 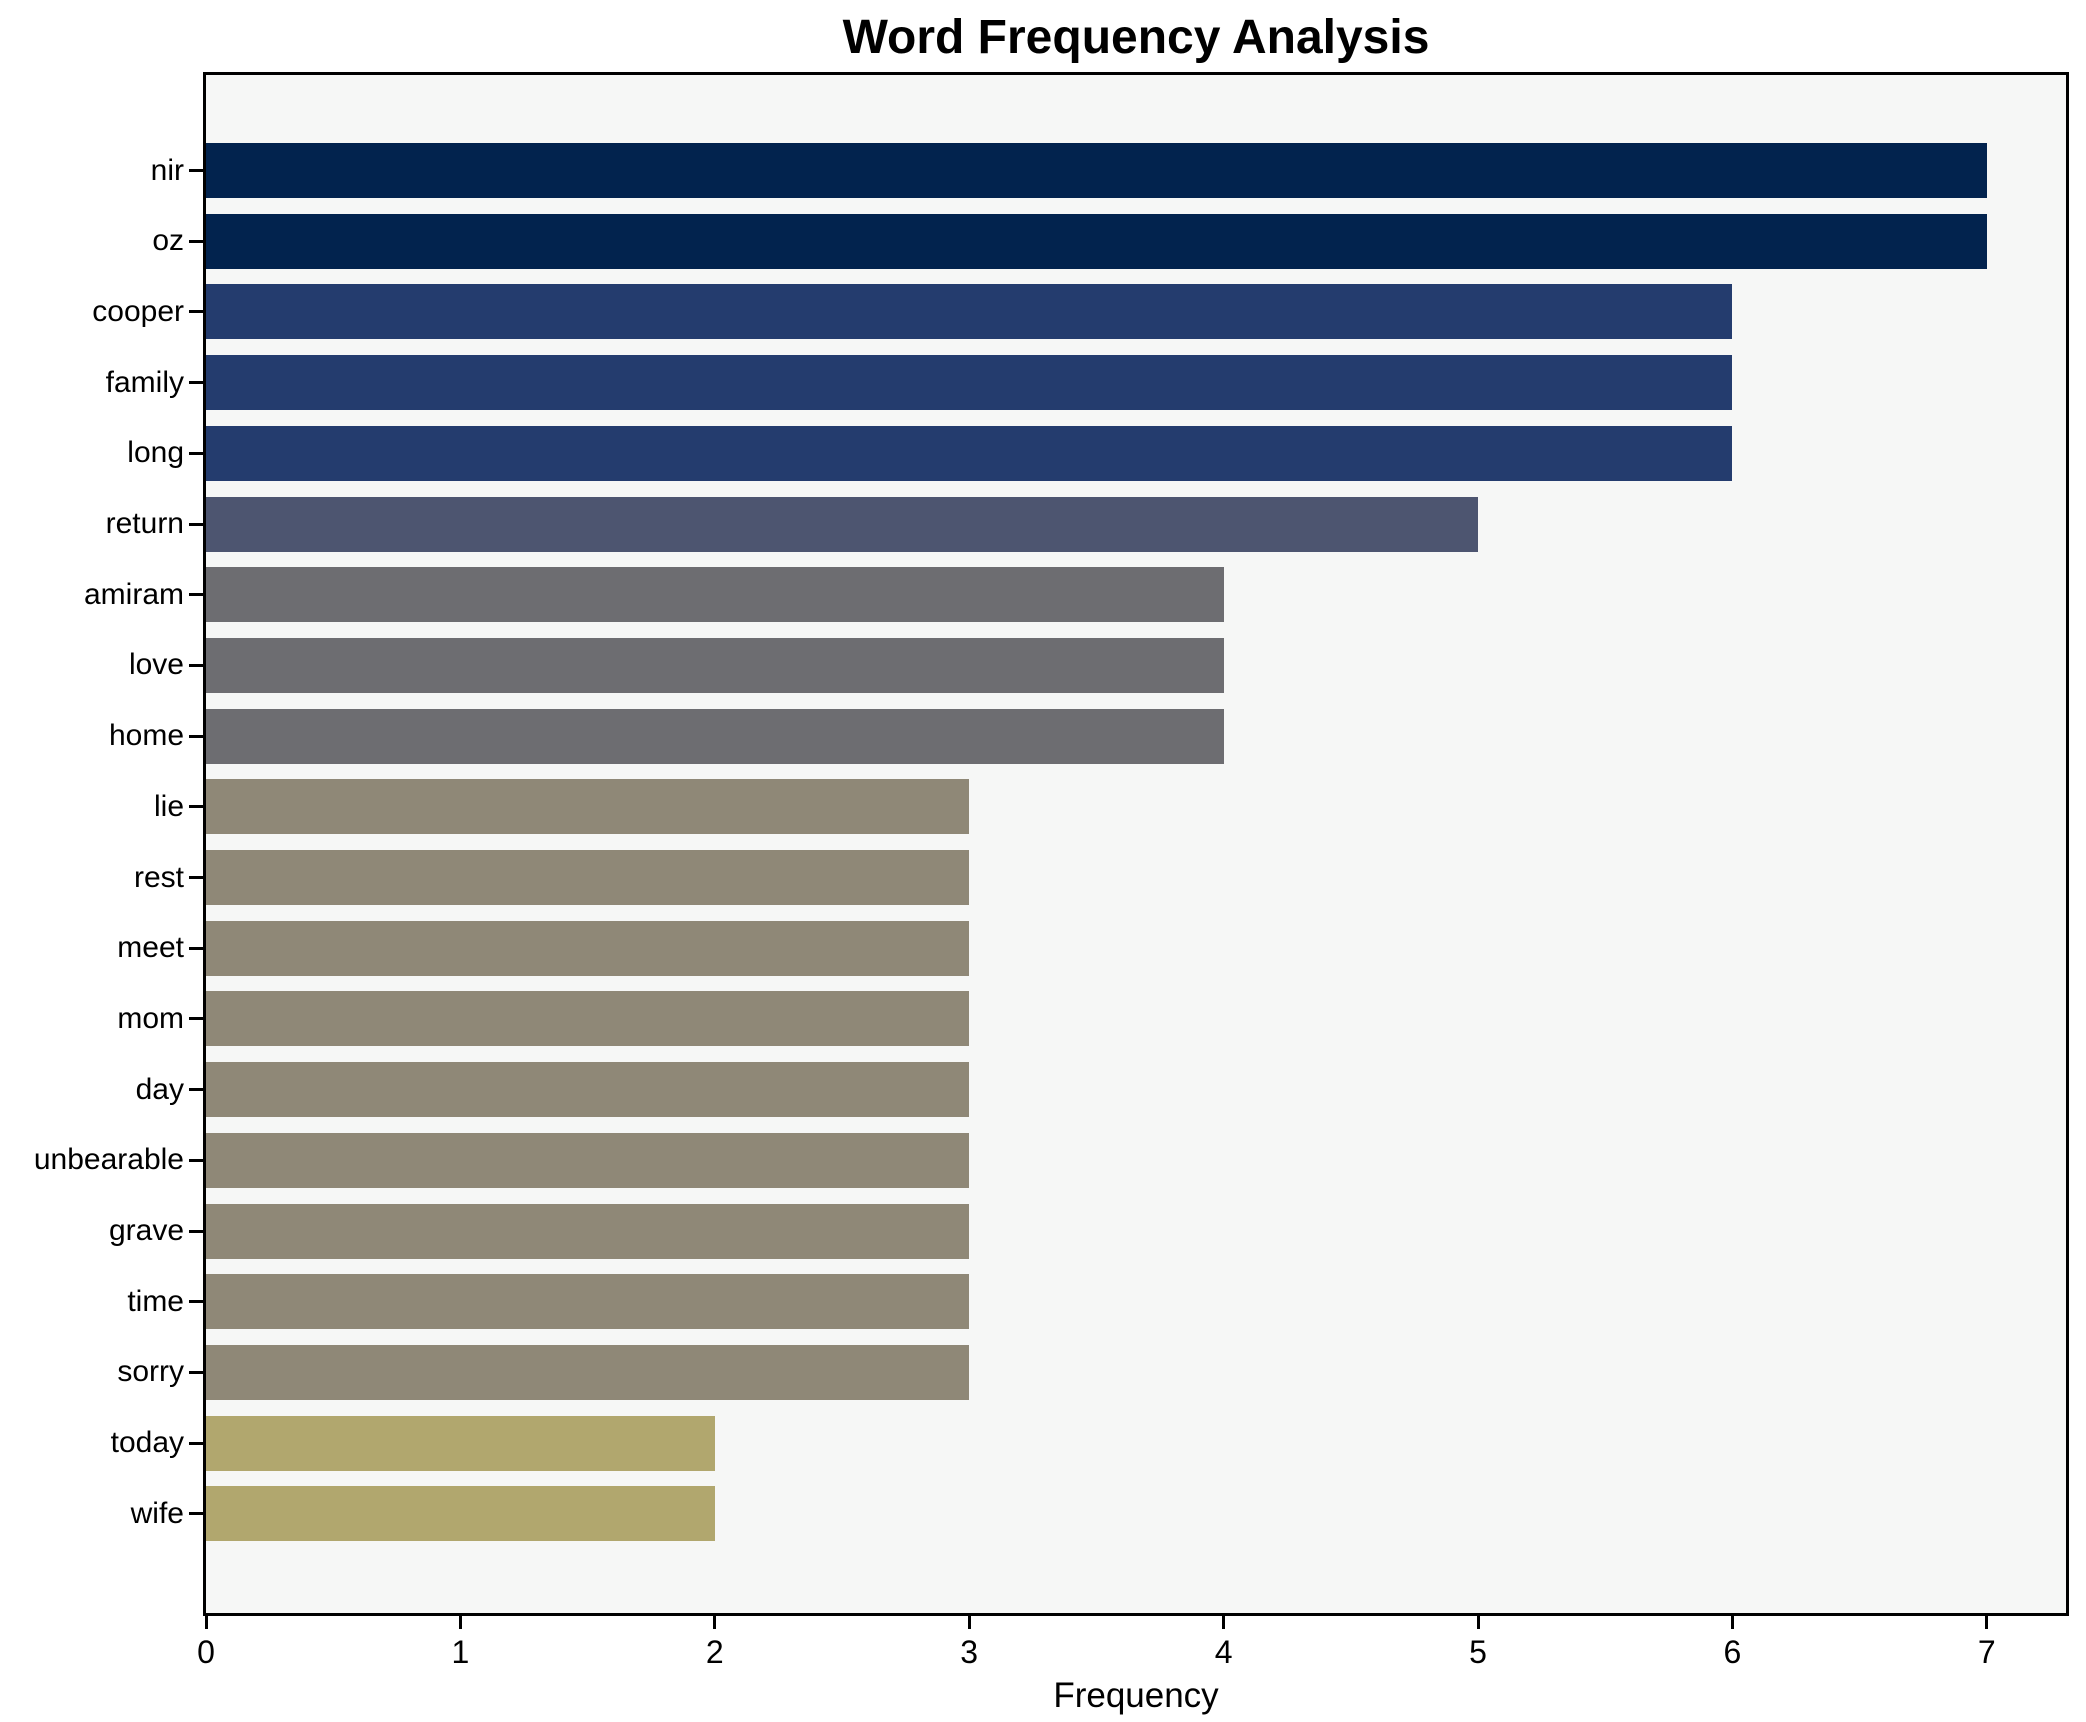 I want to click on bar-oz, so click(x=1096, y=241).